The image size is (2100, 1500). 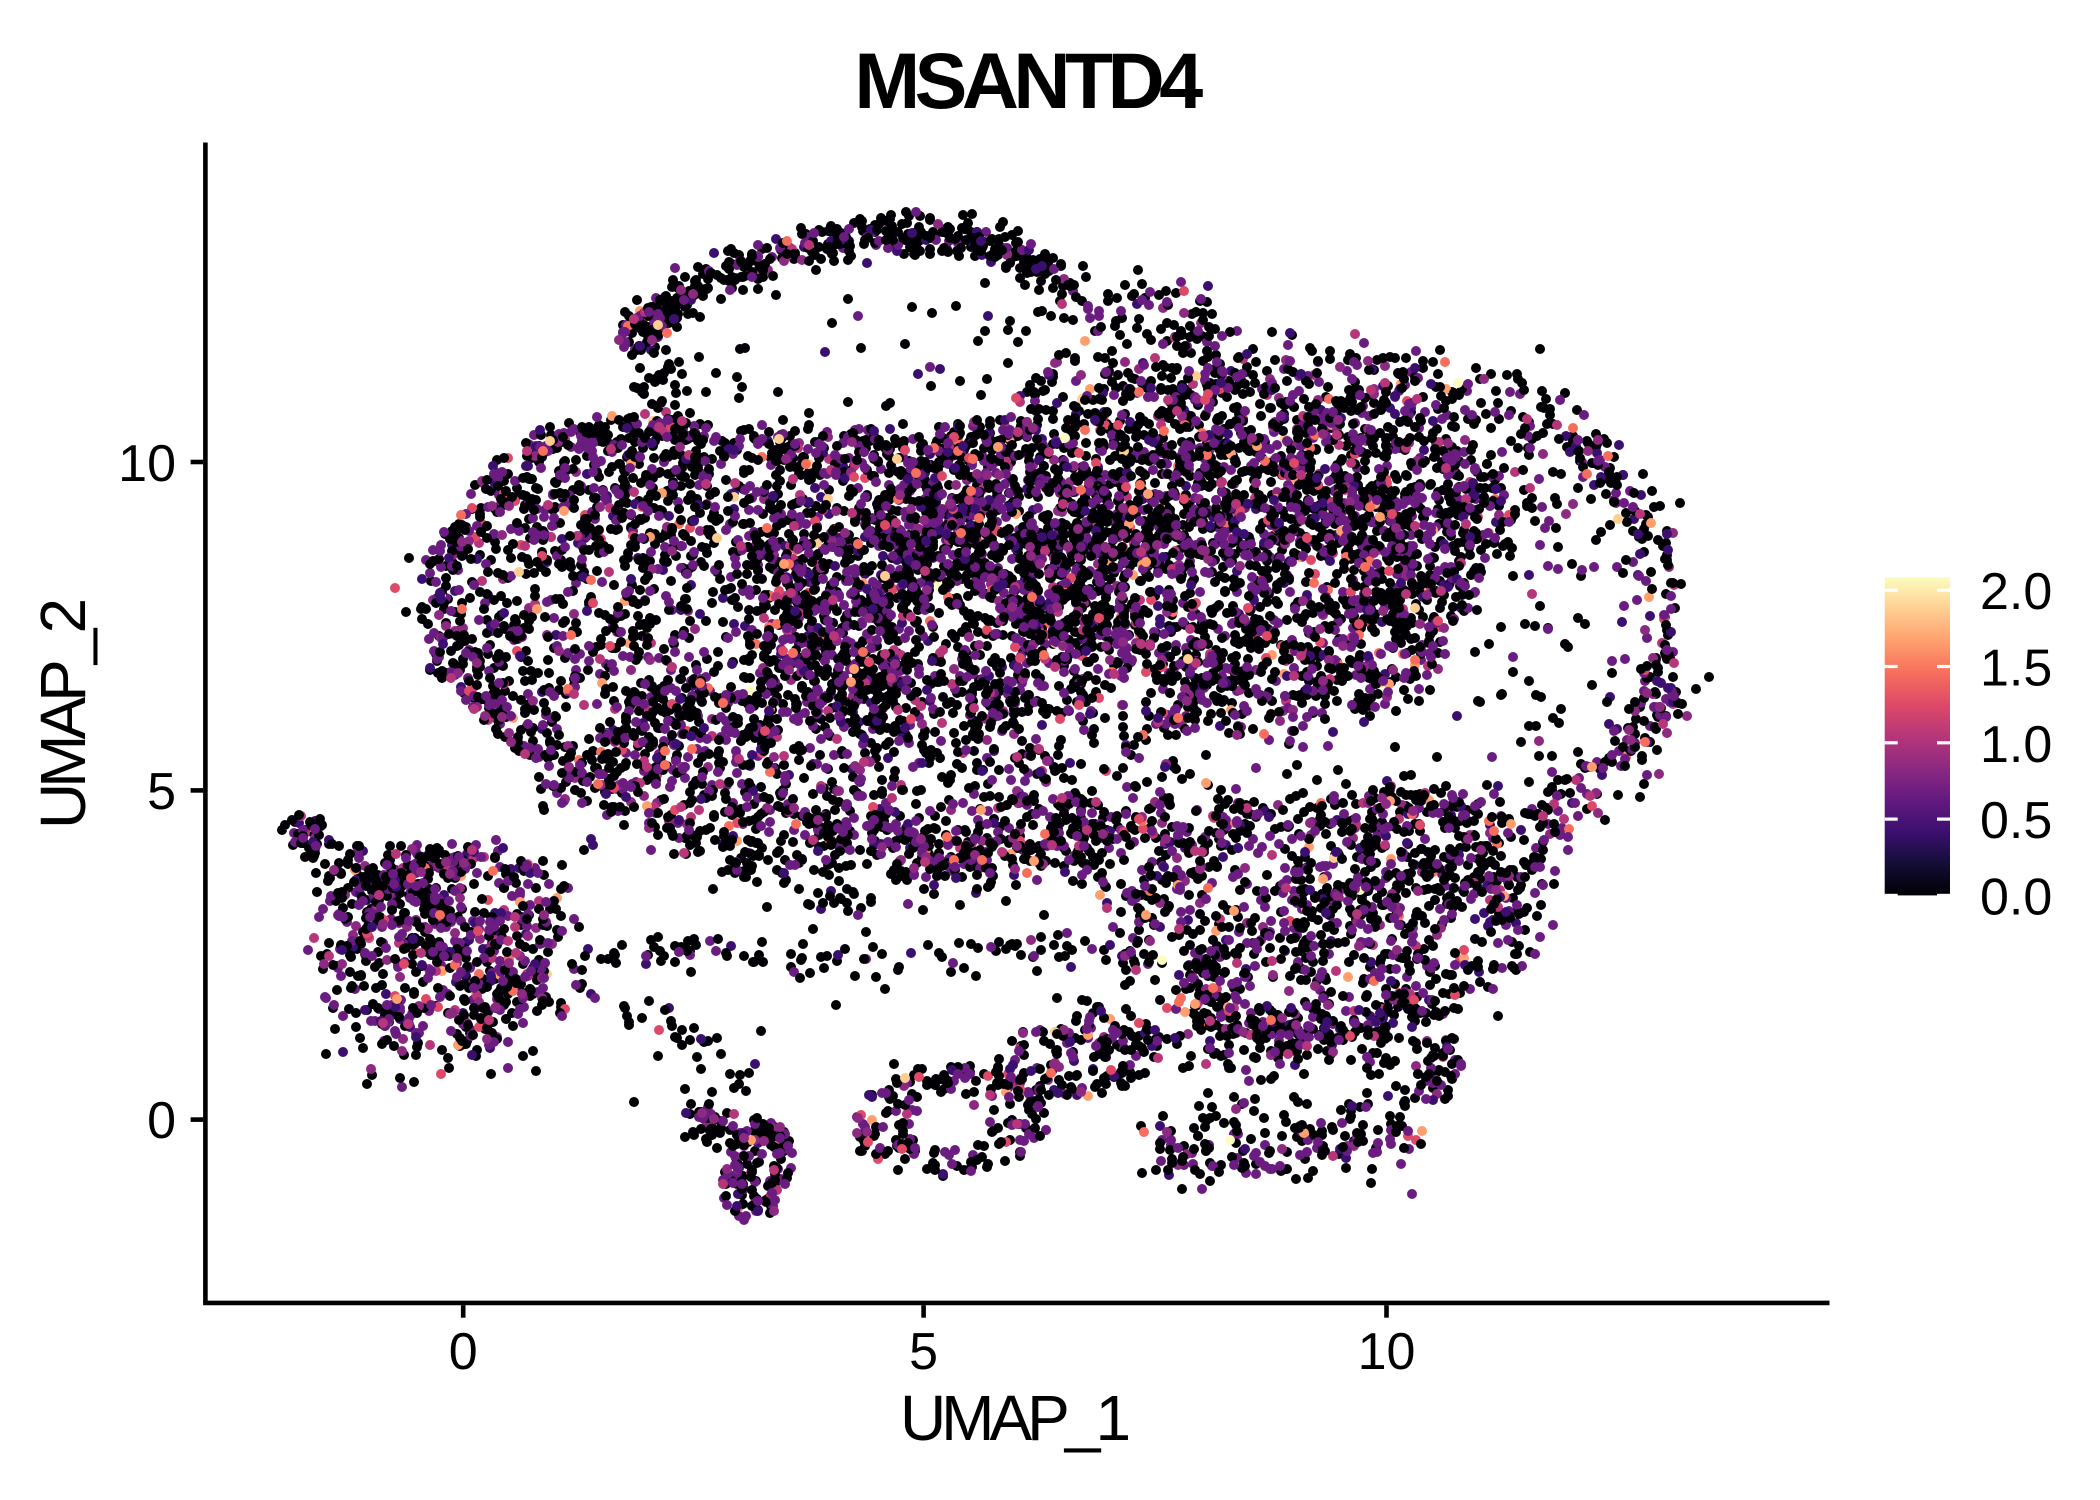 What do you see at coordinates (1028, 80) in the screenshot?
I see `svg-text: MSANTD4` at bounding box center [1028, 80].